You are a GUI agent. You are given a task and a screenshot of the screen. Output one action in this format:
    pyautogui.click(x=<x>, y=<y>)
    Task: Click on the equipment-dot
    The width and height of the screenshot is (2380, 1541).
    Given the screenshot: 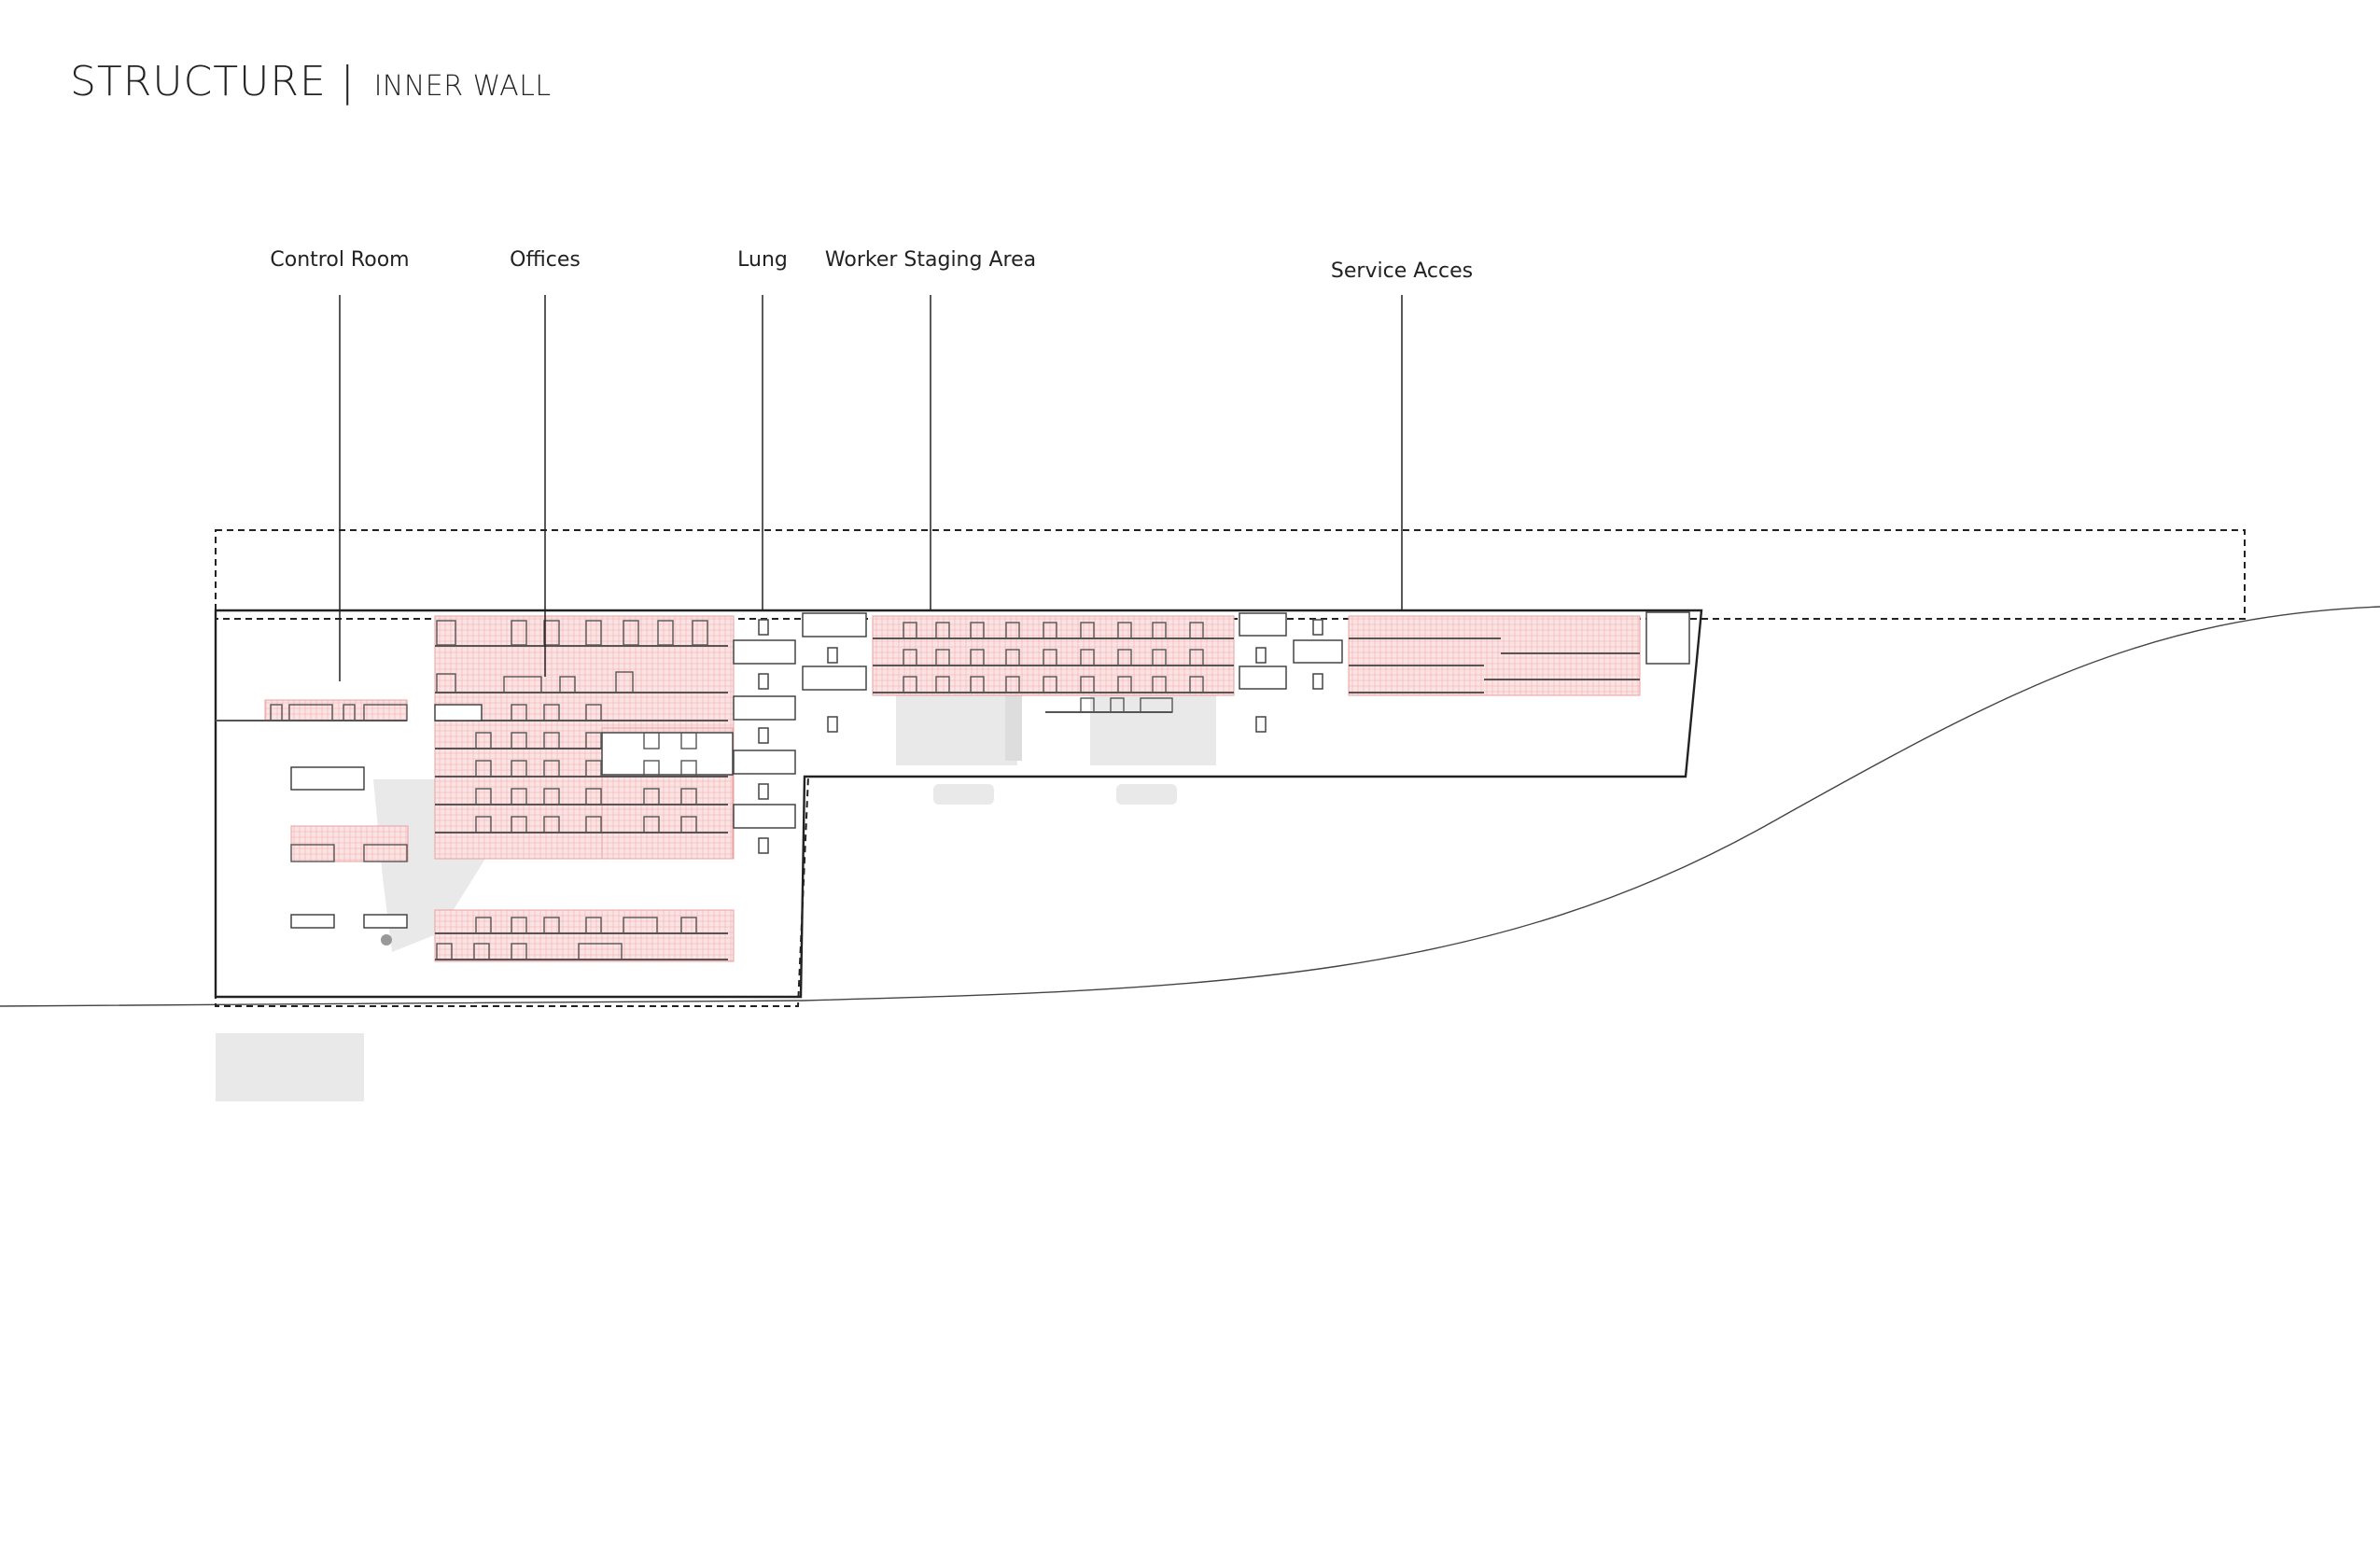 What is the action you would take?
    pyautogui.click(x=386, y=940)
    